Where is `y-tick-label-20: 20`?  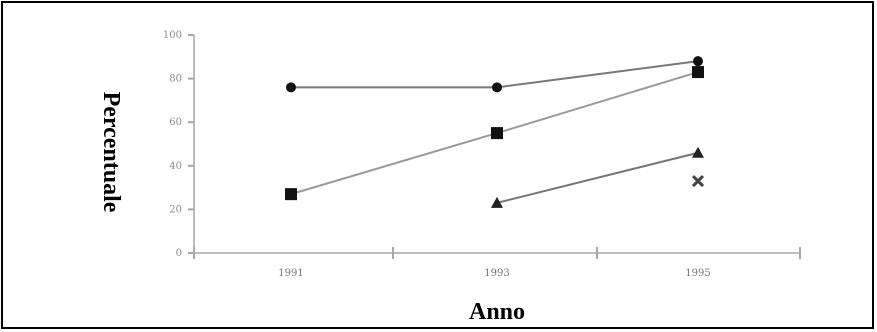 y-tick-label-20: 20 is located at coordinates (175, 209).